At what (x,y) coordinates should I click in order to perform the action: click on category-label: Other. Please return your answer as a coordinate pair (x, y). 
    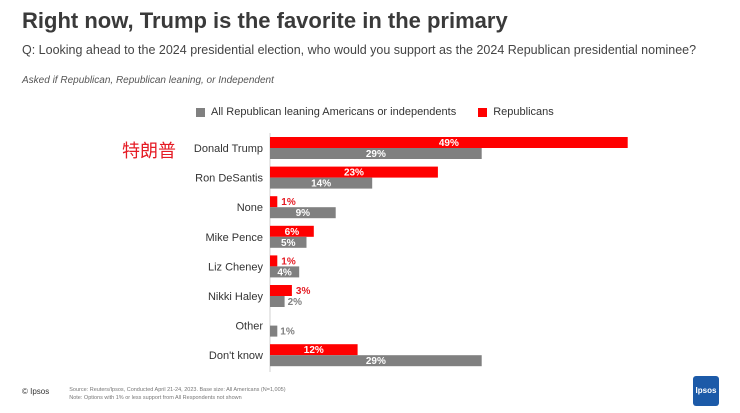
    Looking at the image, I should click on (249, 327).